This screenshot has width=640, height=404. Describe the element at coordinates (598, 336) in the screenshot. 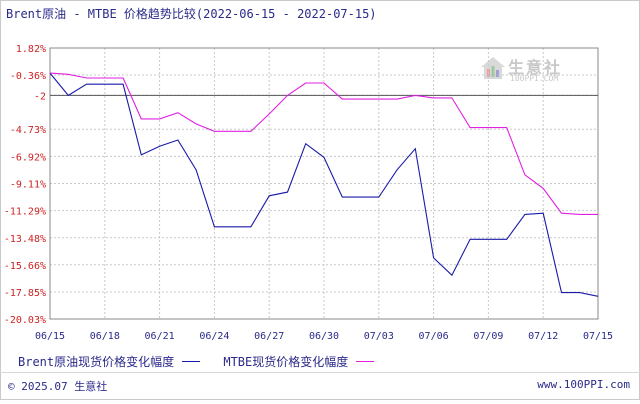

I see `x-tick-label: 07/15` at that location.